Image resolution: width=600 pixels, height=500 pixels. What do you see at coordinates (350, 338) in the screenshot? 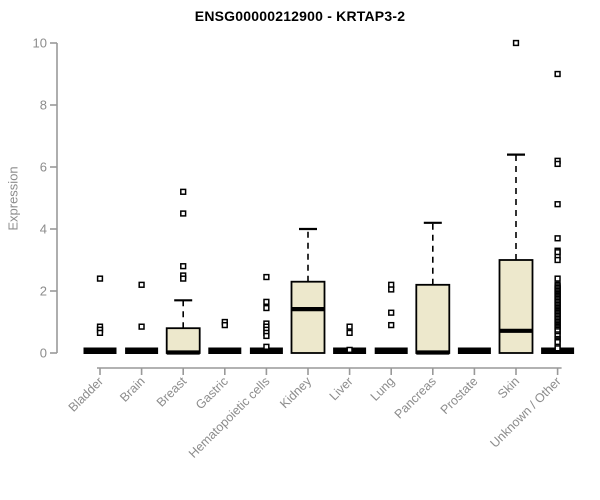
I see `box-liver` at bounding box center [350, 338].